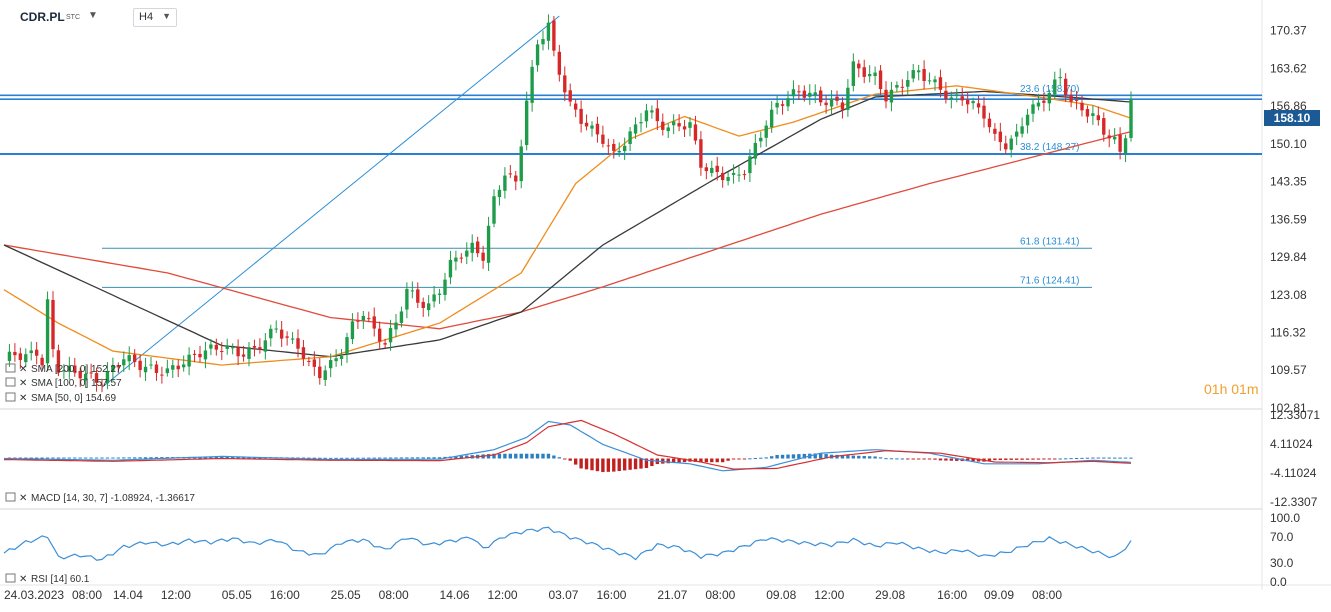 This screenshot has width=1331, height=612. I want to click on time-axis-hour: 16:00, so click(285, 595).